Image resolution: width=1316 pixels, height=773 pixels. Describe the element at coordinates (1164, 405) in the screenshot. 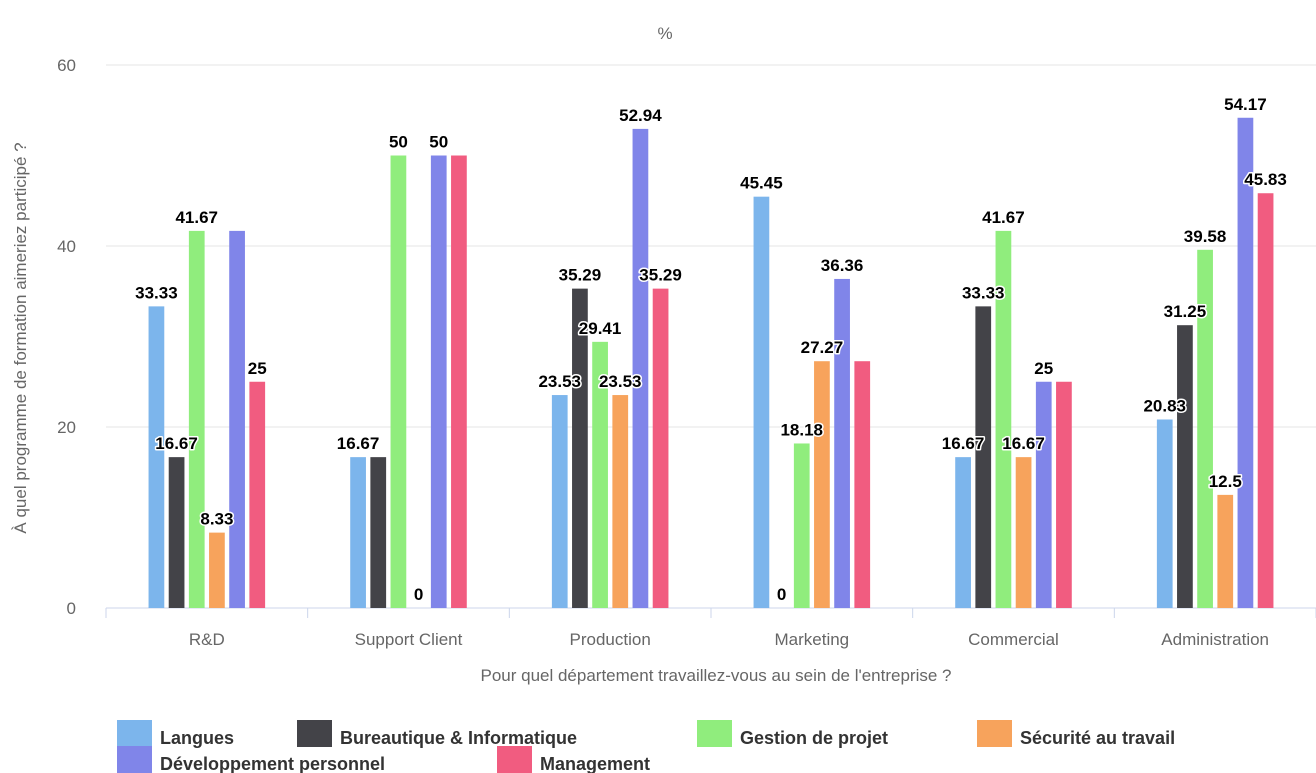

I see `data-label: 20.83` at that location.